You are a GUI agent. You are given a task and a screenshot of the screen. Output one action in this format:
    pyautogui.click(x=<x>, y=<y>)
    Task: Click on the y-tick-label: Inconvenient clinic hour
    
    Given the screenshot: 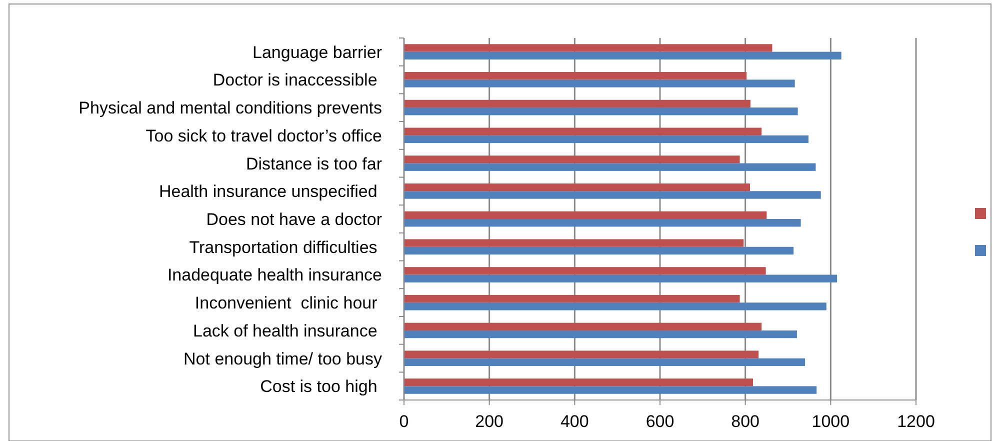 What is the action you would take?
    pyautogui.click(x=288, y=303)
    